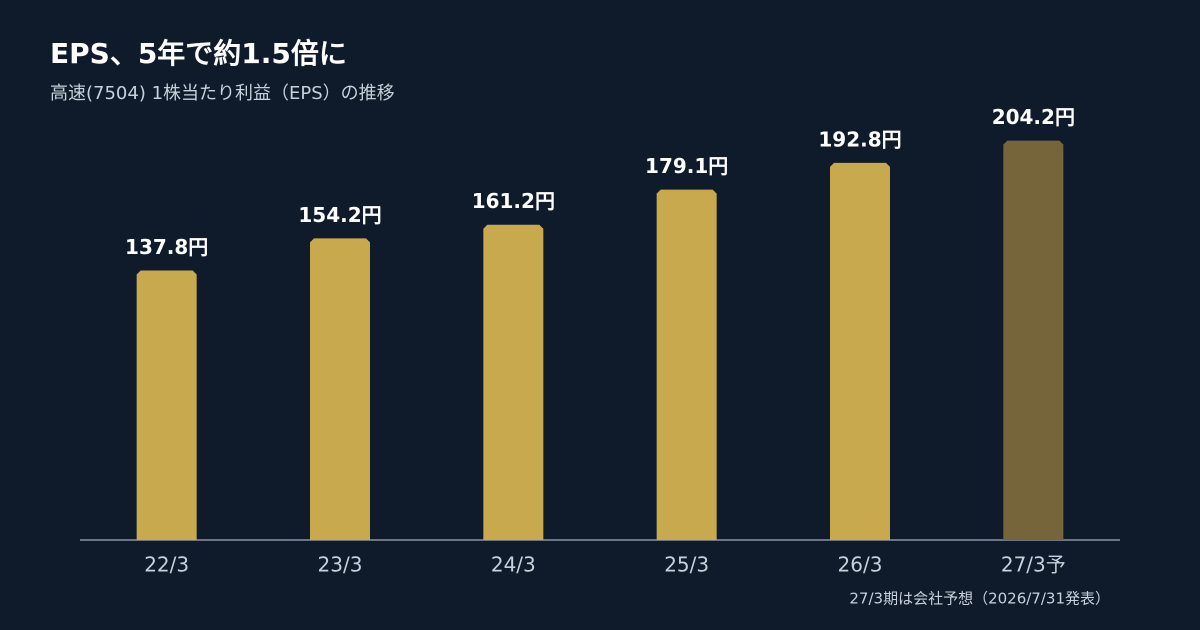 This screenshot has width=1200, height=630. Describe the element at coordinates (198, 53) in the screenshot. I see `chart-title: EPS、5年で約1.5倍に` at that location.